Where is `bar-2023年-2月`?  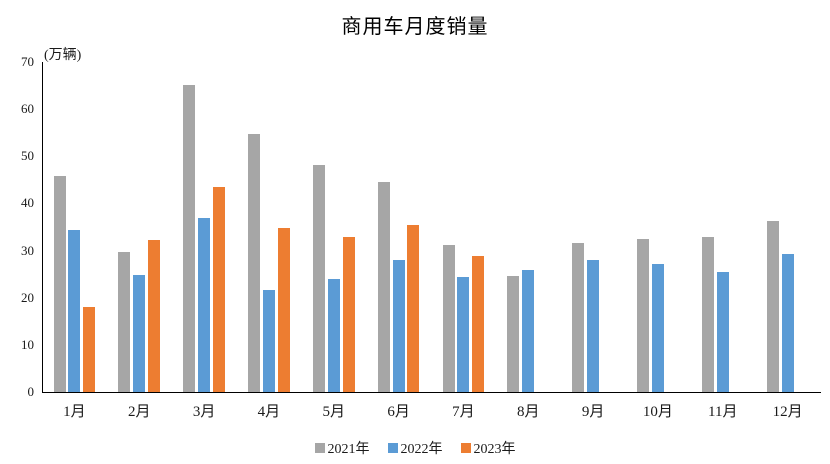
bar-2023年-2月 is located at coordinates (154, 316).